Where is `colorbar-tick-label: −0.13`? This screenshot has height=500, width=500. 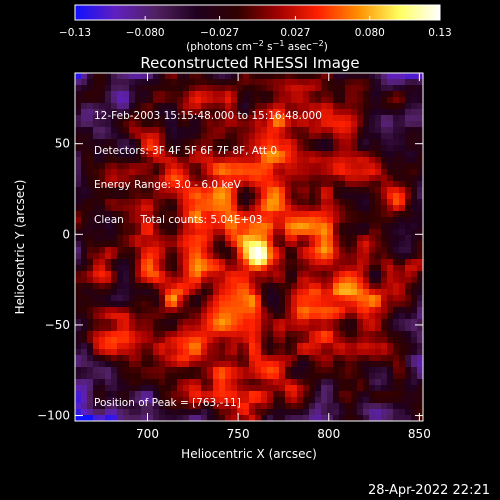
colorbar-tick-label: −0.13 is located at coordinates (75, 33).